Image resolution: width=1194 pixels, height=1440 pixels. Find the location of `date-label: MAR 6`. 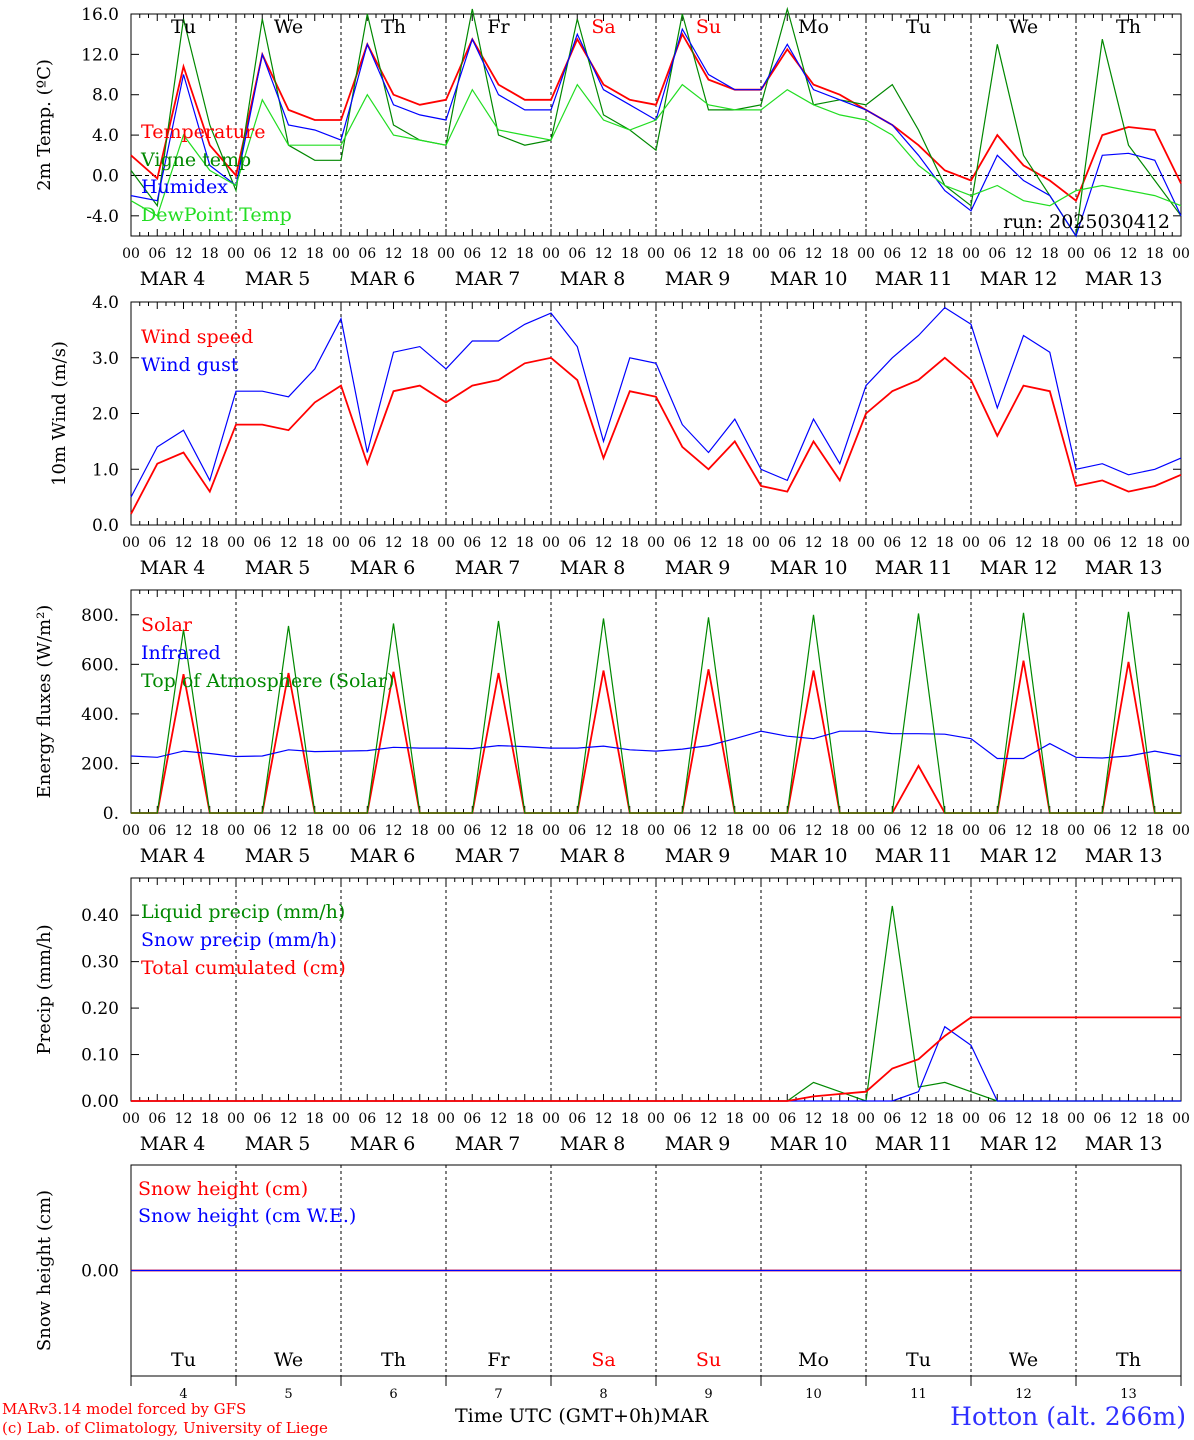

date-label: MAR 6 is located at coordinates (383, 856).